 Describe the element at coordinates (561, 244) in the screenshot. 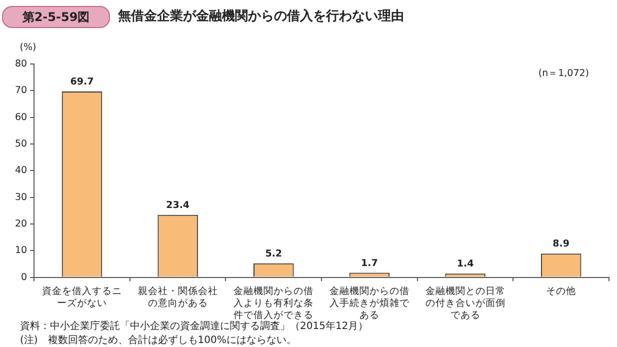

I see `data-label: 8.9` at that location.